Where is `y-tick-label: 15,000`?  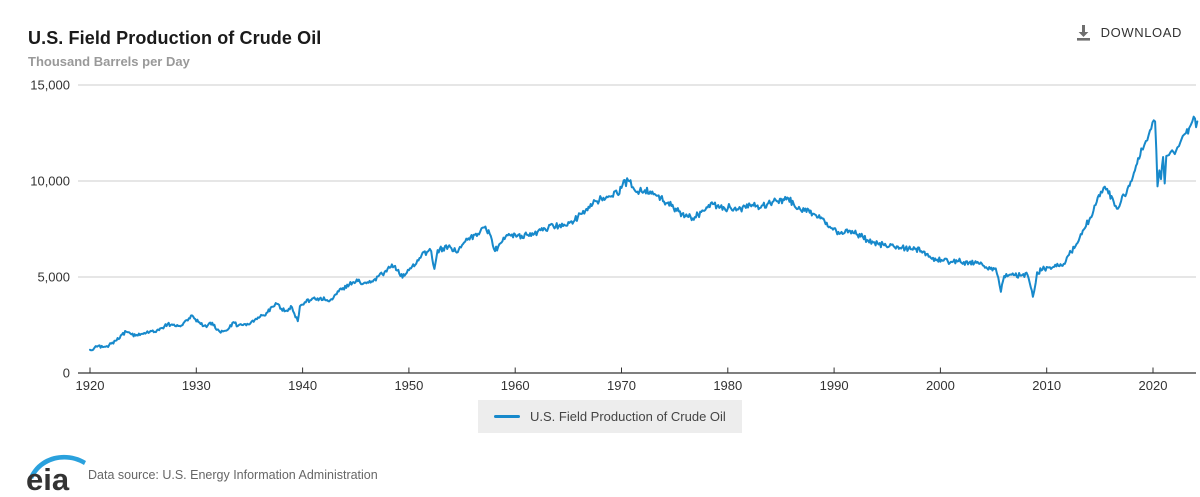 y-tick-label: 15,000 is located at coordinates (50, 85).